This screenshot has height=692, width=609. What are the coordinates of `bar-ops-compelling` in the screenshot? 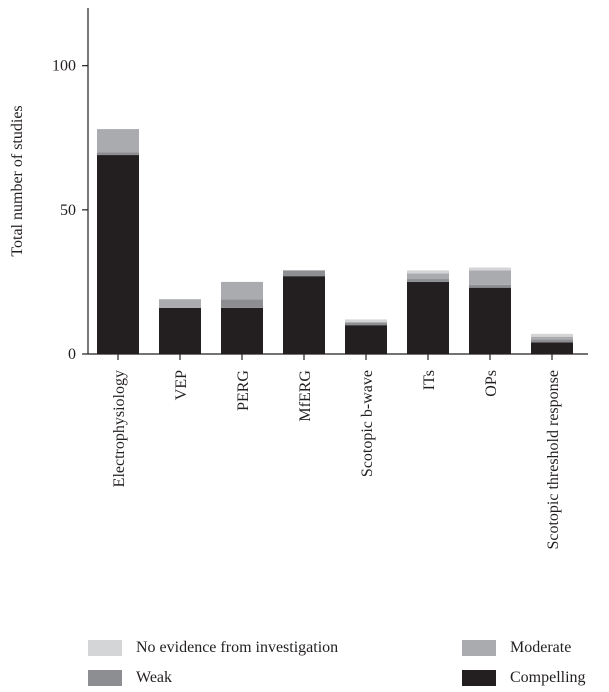 It's located at (490, 320).